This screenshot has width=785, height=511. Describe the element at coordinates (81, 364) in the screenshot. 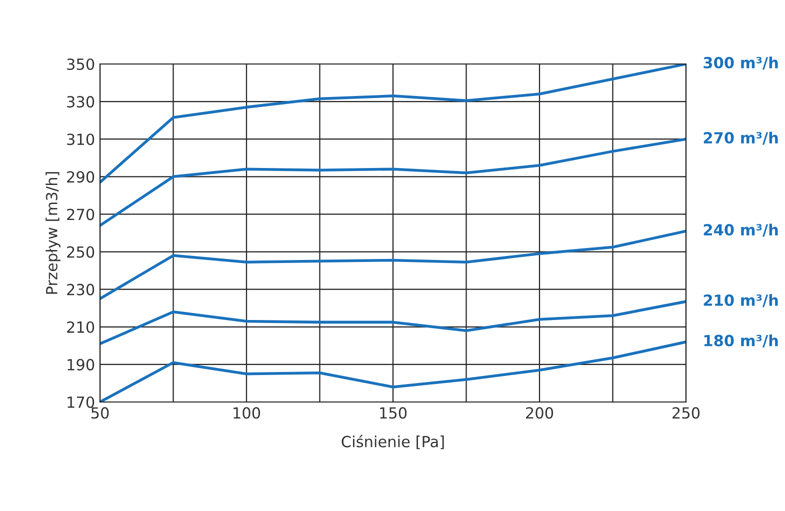

I see `y-tick-label: 190` at that location.